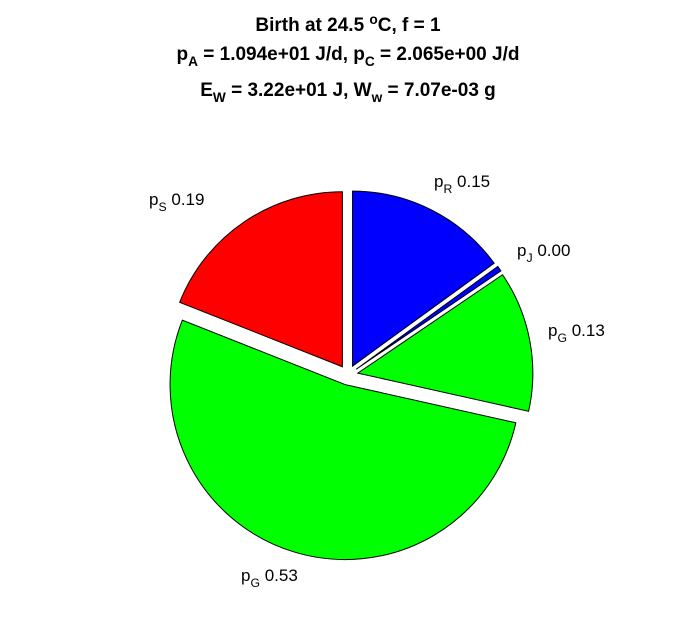 This screenshot has width=696, height=618. I want to click on chart-title-line-1: Birth at 24.5 oC, f = 1, so click(348, 24).